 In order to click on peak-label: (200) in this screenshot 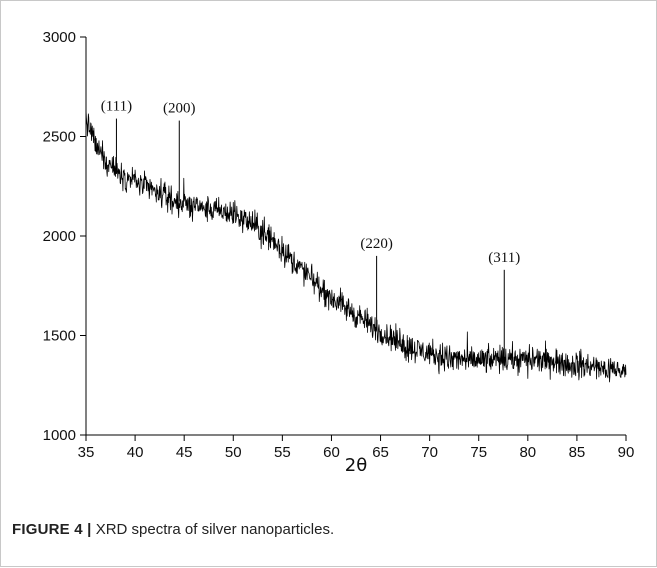, I will do `click(179, 109)`.